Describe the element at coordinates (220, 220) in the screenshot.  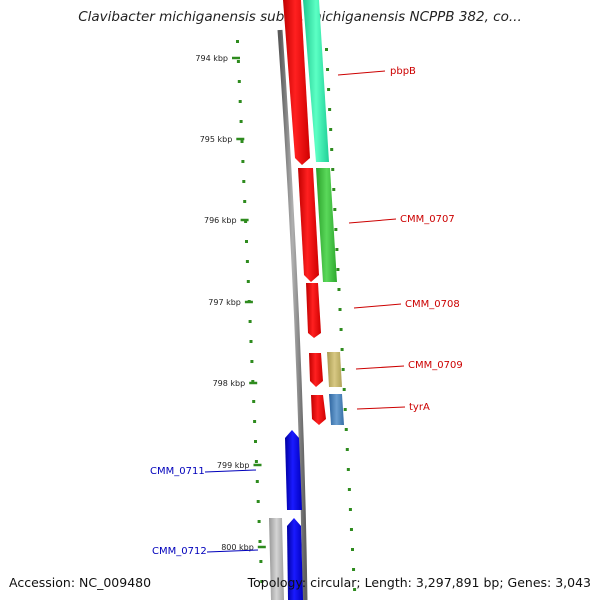
I see `ruler-tick-label: 796 kbp` at that location.